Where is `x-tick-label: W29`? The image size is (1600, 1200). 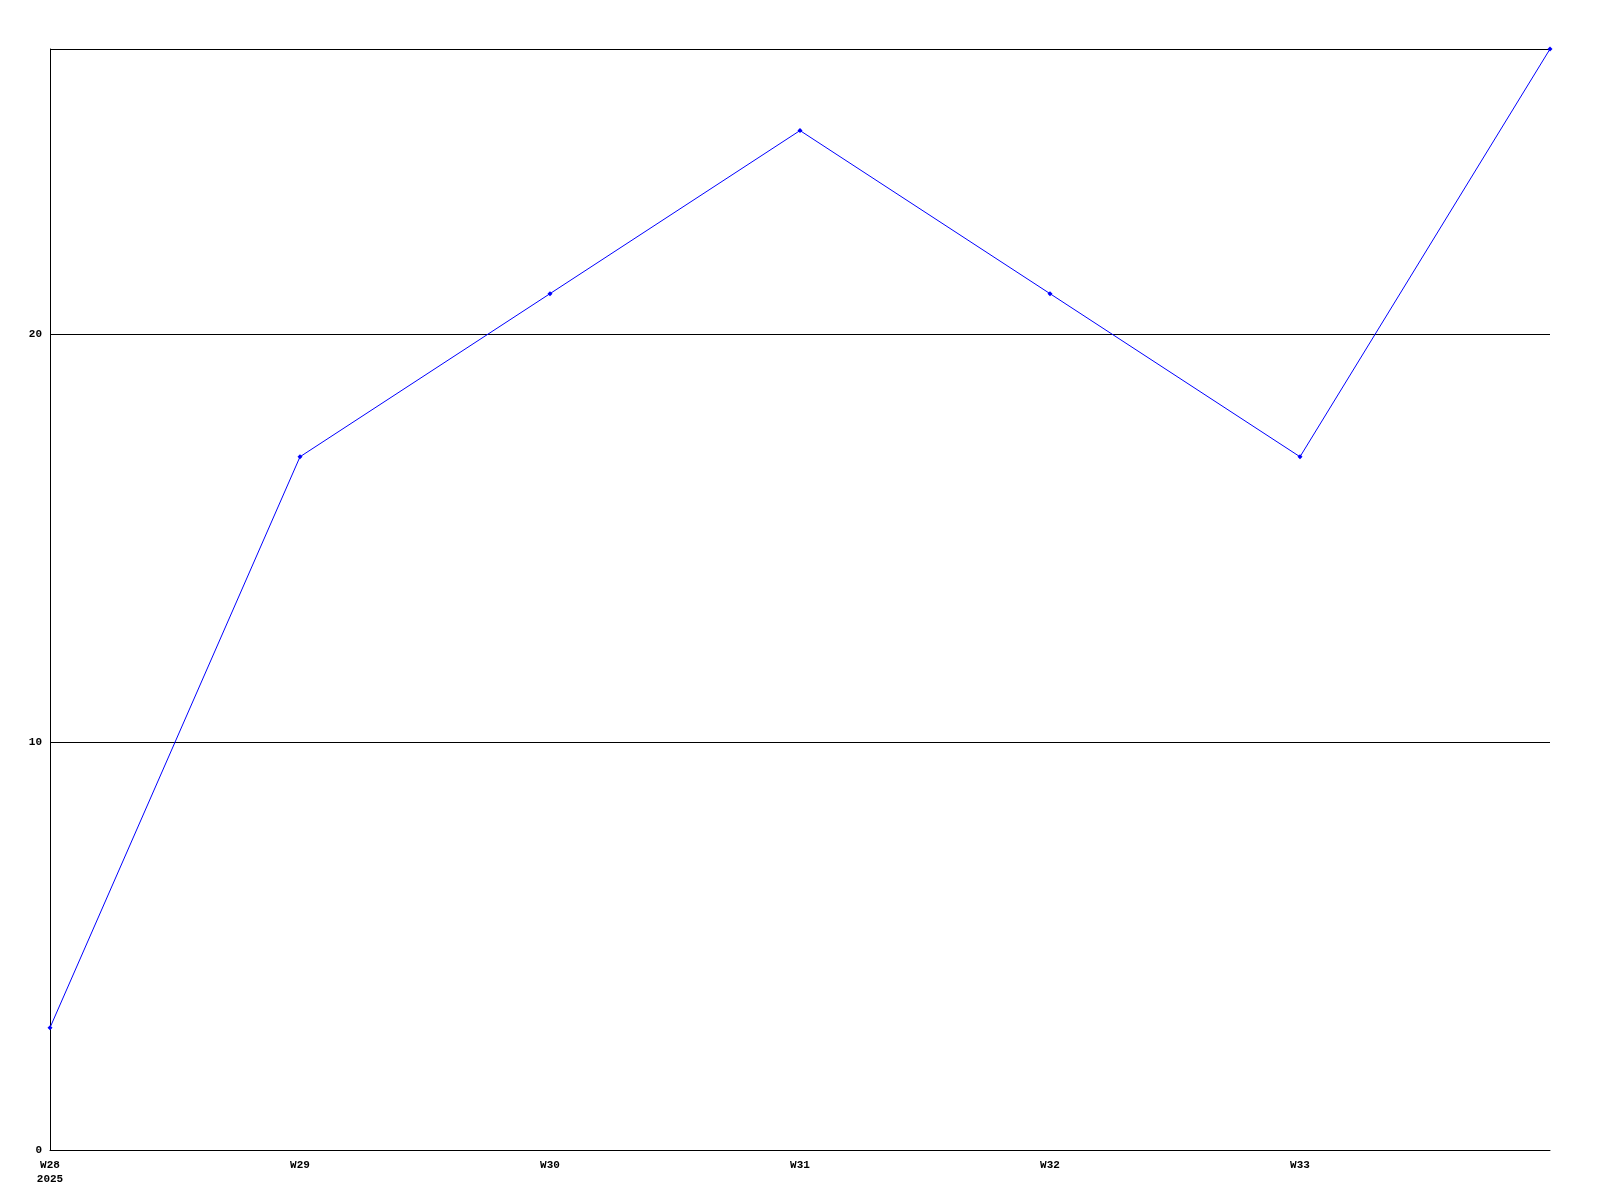
x-tick-label: W29 is located at coordinates (300, 1165).